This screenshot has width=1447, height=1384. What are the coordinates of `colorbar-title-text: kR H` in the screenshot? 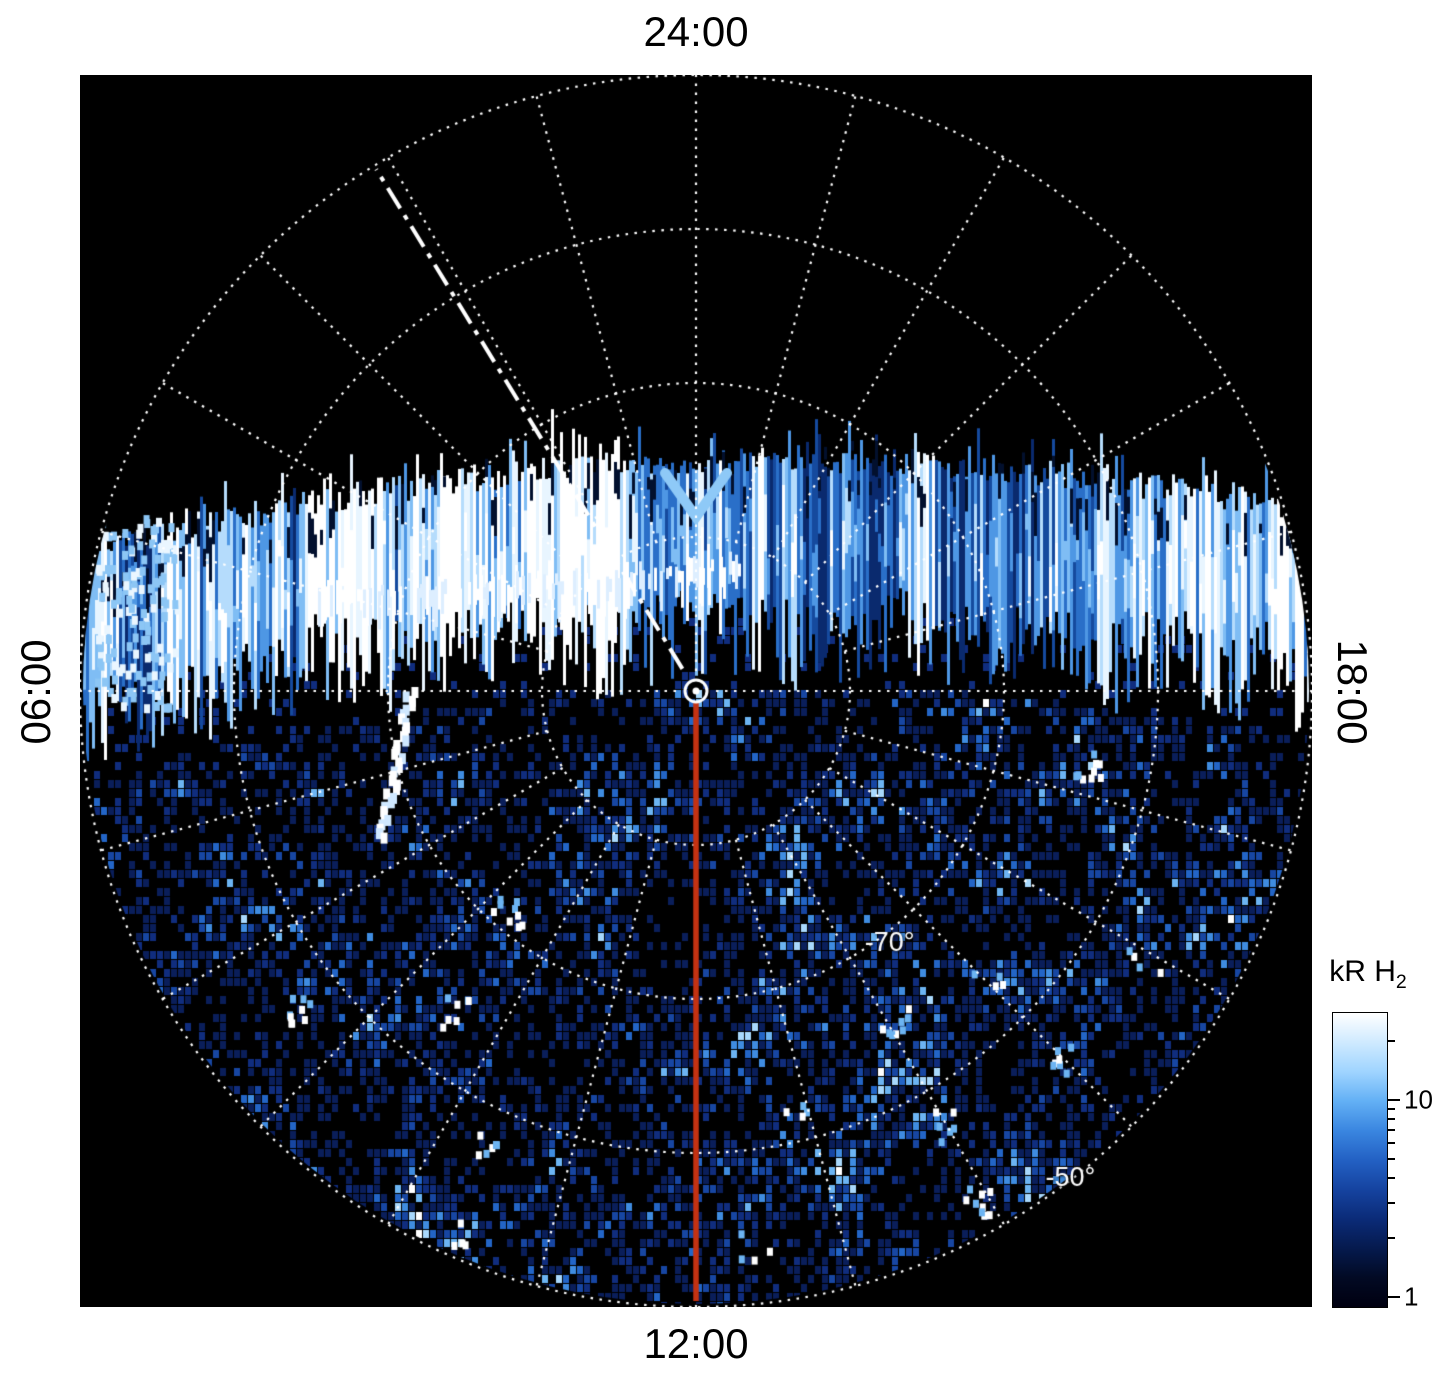 It's located at (1362, 971).